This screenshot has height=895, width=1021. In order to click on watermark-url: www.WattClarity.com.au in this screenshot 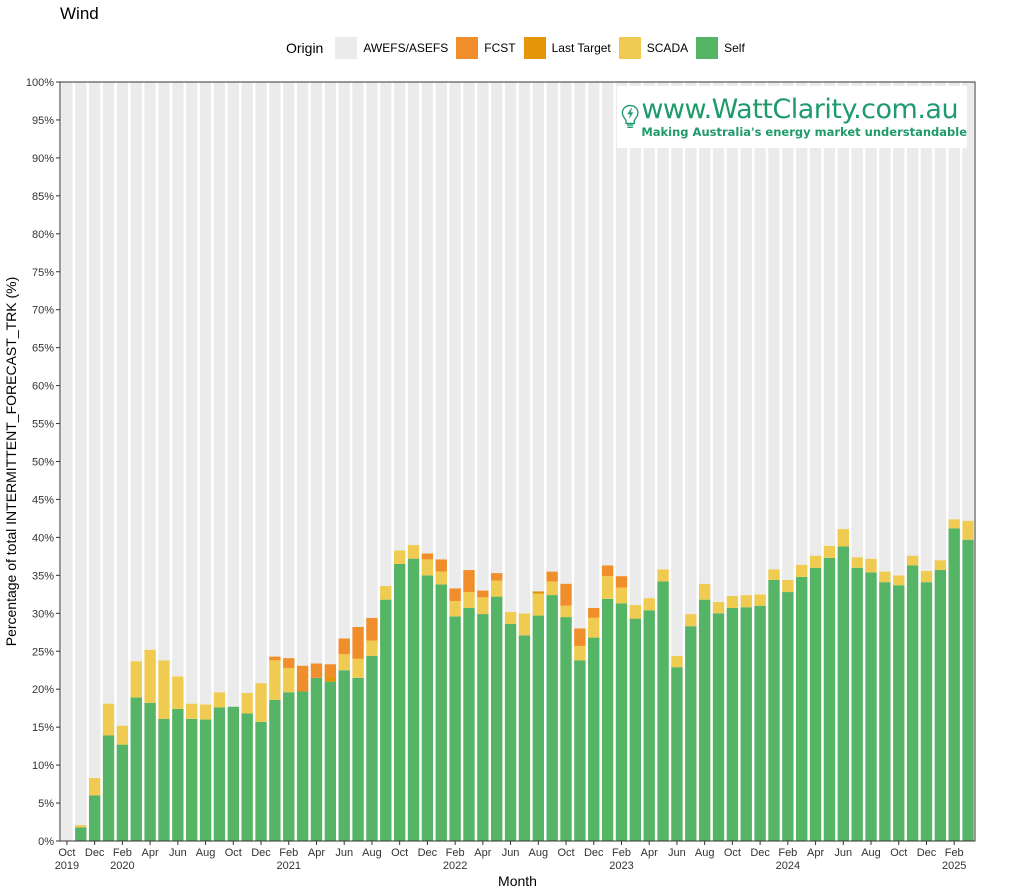, I will do `click(800, 109)`.